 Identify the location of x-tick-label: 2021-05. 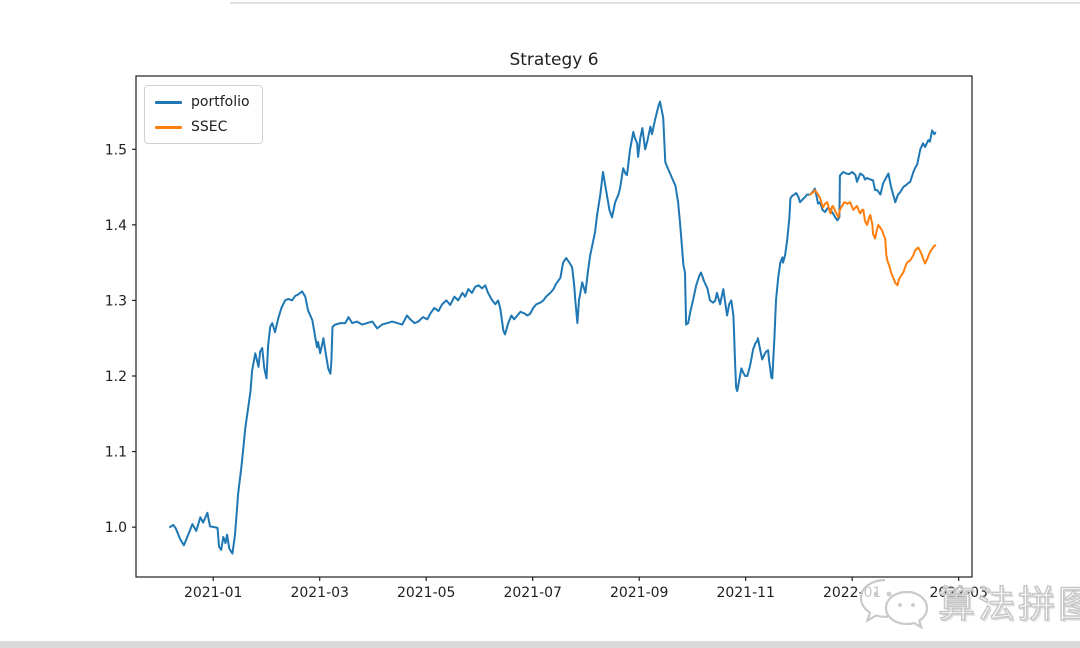
(426, 593).